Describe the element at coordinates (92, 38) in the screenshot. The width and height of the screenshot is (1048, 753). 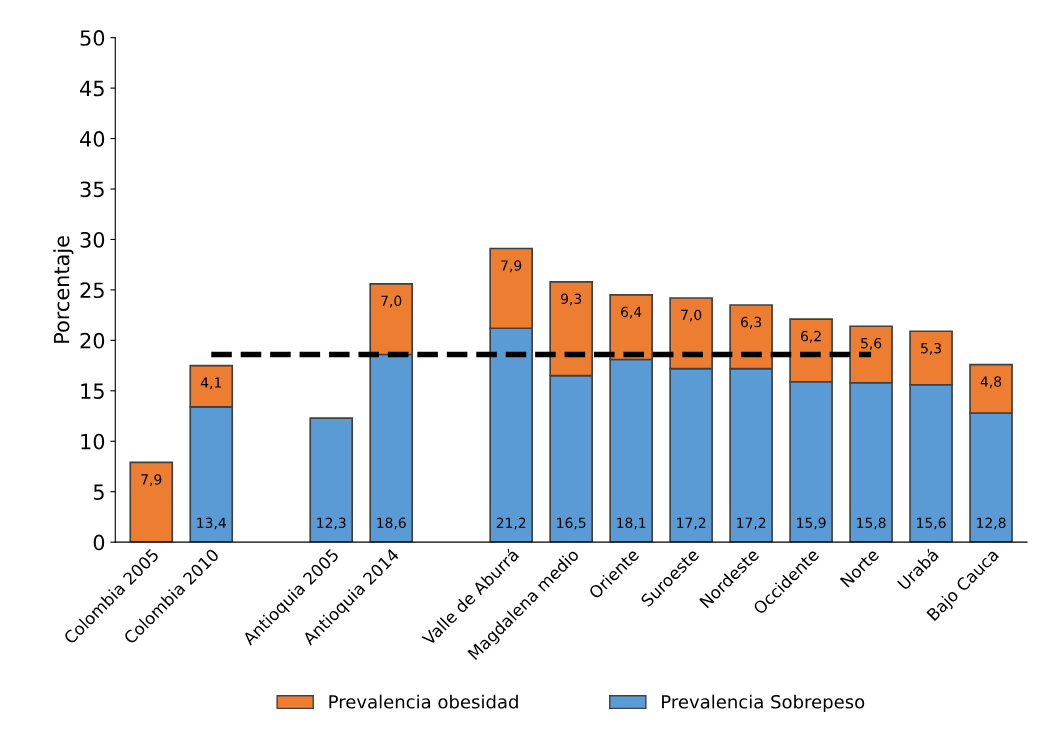
I see `y-tick-label: 50` at that location.